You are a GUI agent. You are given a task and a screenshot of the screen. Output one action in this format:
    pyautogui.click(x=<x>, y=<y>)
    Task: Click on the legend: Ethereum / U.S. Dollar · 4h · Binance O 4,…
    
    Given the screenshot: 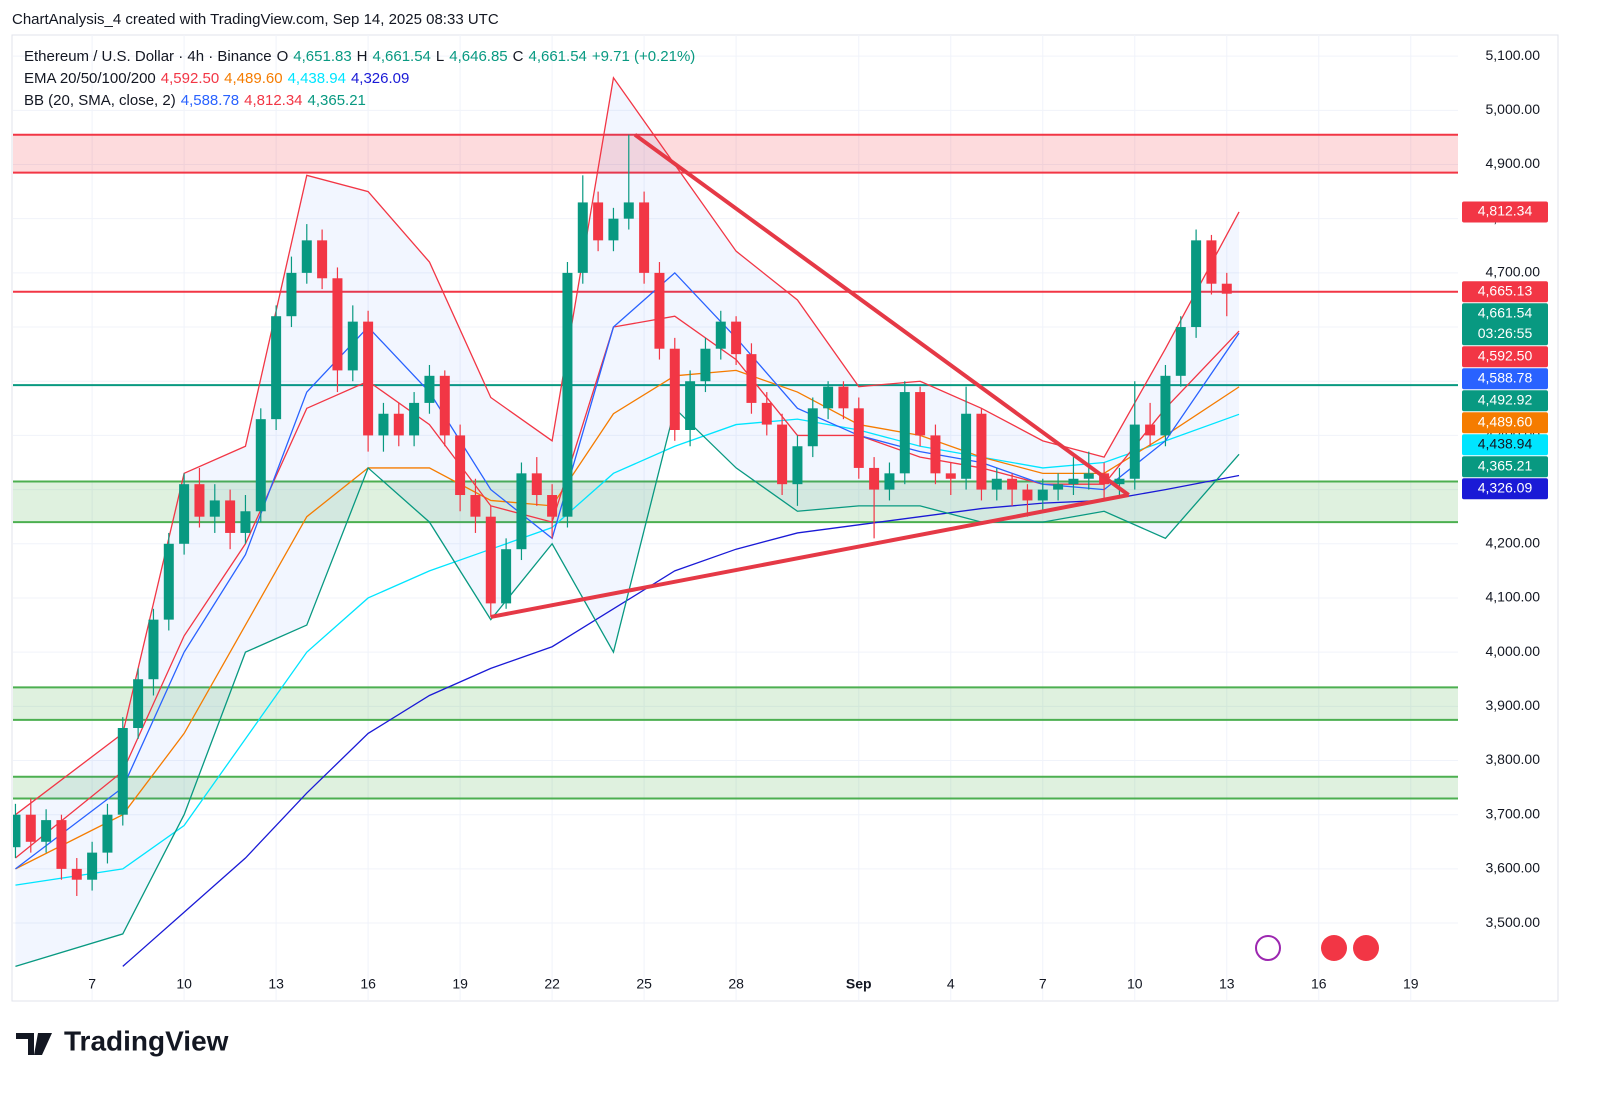 What is the action you would take?
    pyautogui.click(x=359, y=78)
    